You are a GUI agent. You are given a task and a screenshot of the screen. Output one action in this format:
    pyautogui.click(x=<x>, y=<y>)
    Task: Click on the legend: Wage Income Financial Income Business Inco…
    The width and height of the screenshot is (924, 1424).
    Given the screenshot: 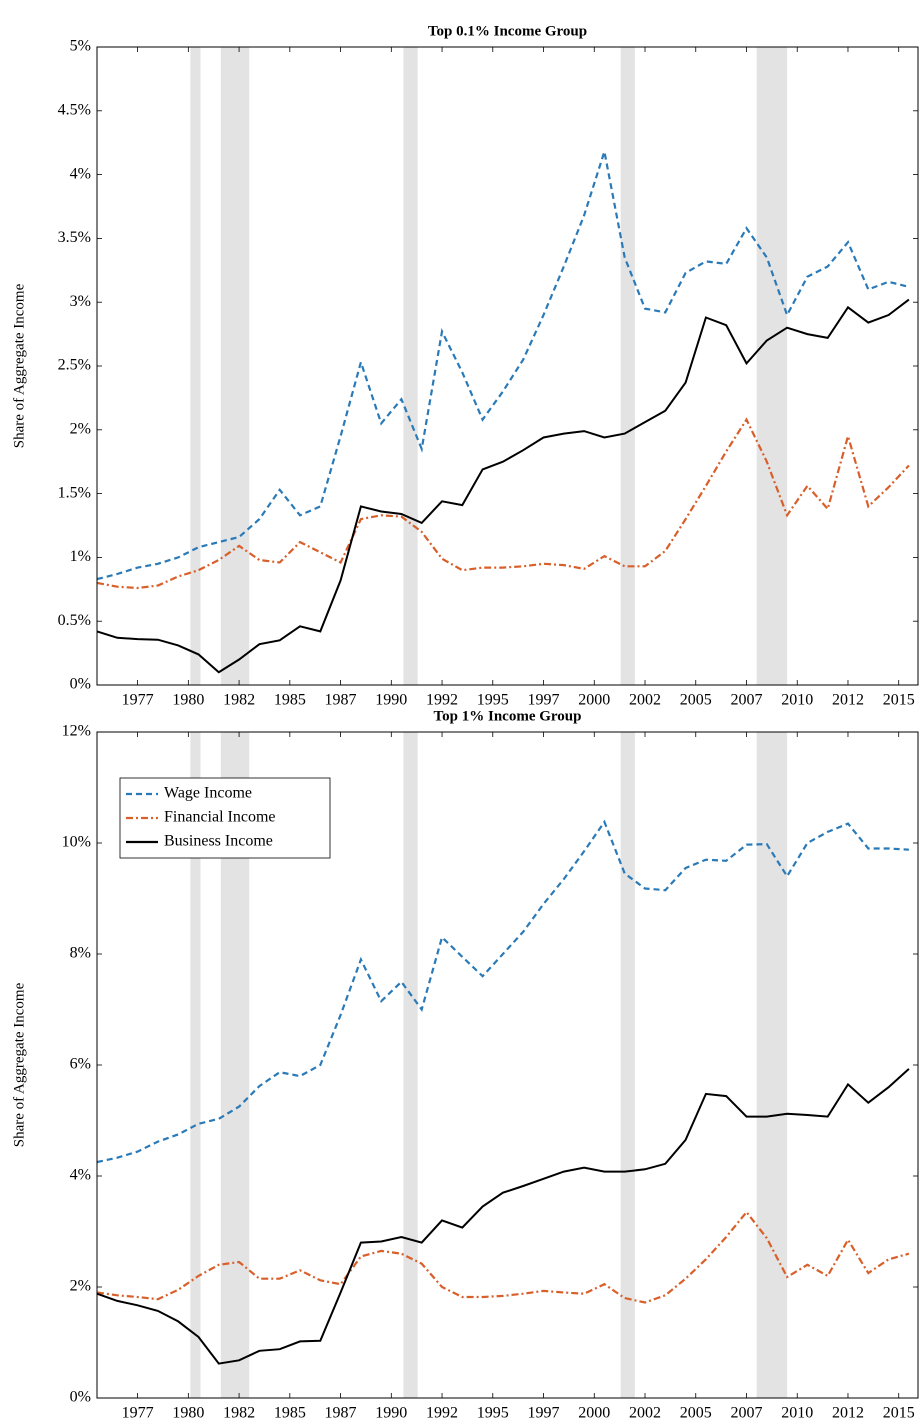 What is the action you would take?
    pyautogui.click(x=225, y=818)
    